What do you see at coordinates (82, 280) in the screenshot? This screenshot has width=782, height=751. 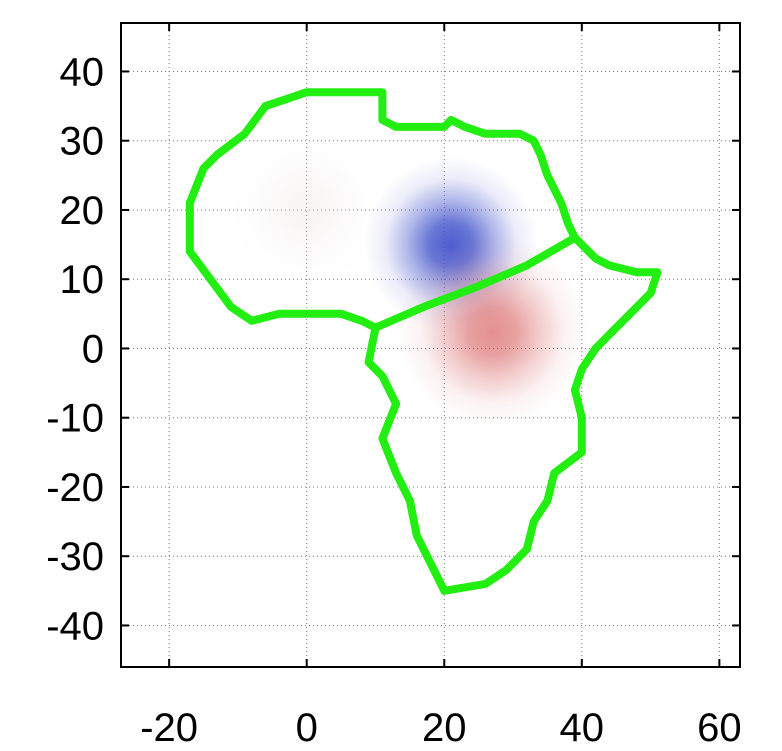 I see `y-tick-label-3: 10` at bounding box center [82, 280].